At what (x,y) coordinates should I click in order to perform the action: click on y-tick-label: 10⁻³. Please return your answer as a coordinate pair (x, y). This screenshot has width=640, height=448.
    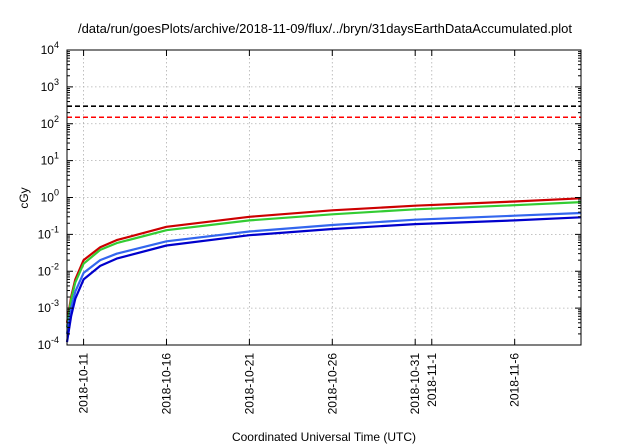
    Looking at the image, I should click on (48, 306).